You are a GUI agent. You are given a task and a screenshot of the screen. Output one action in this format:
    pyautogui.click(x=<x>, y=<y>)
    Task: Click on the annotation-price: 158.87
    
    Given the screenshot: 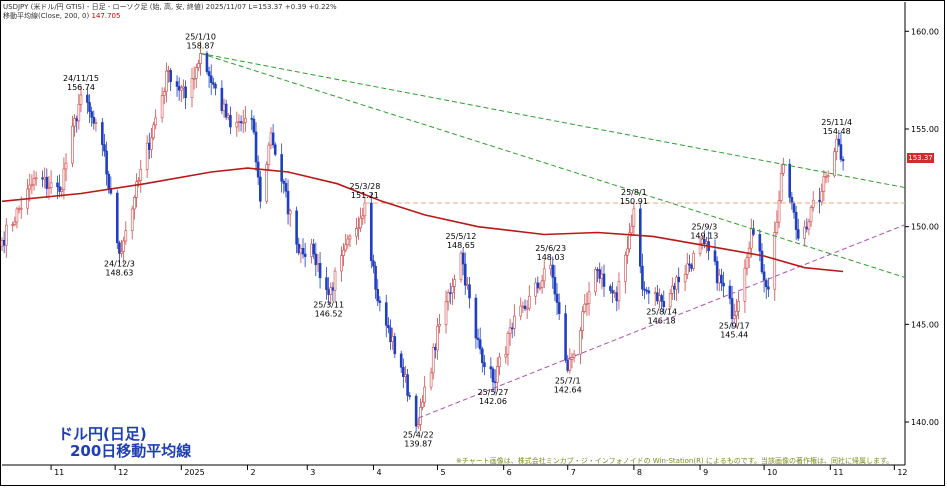 What is the action you would take?
    pyautogui.click(x=201, y=45)
    